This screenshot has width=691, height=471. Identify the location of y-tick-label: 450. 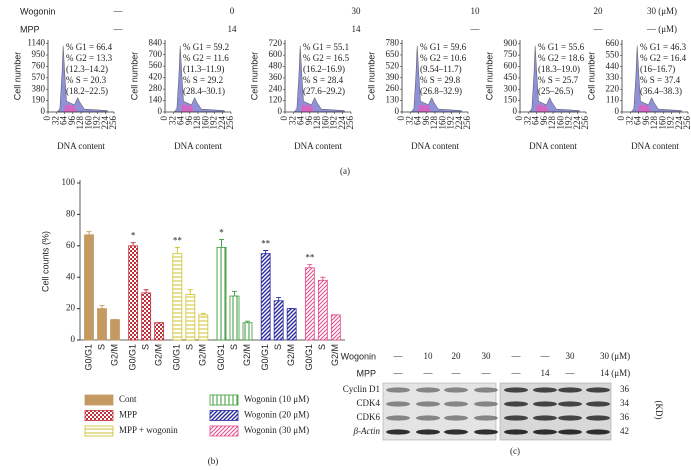
(511, 77).